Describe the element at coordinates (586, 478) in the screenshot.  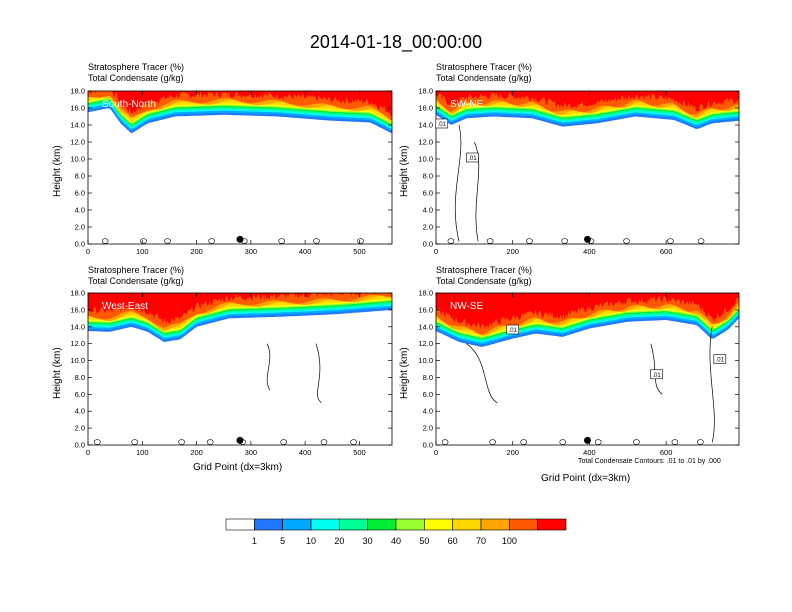
I see `panel4-x-axis-label: Grid Point (dx=3km)` at that location.